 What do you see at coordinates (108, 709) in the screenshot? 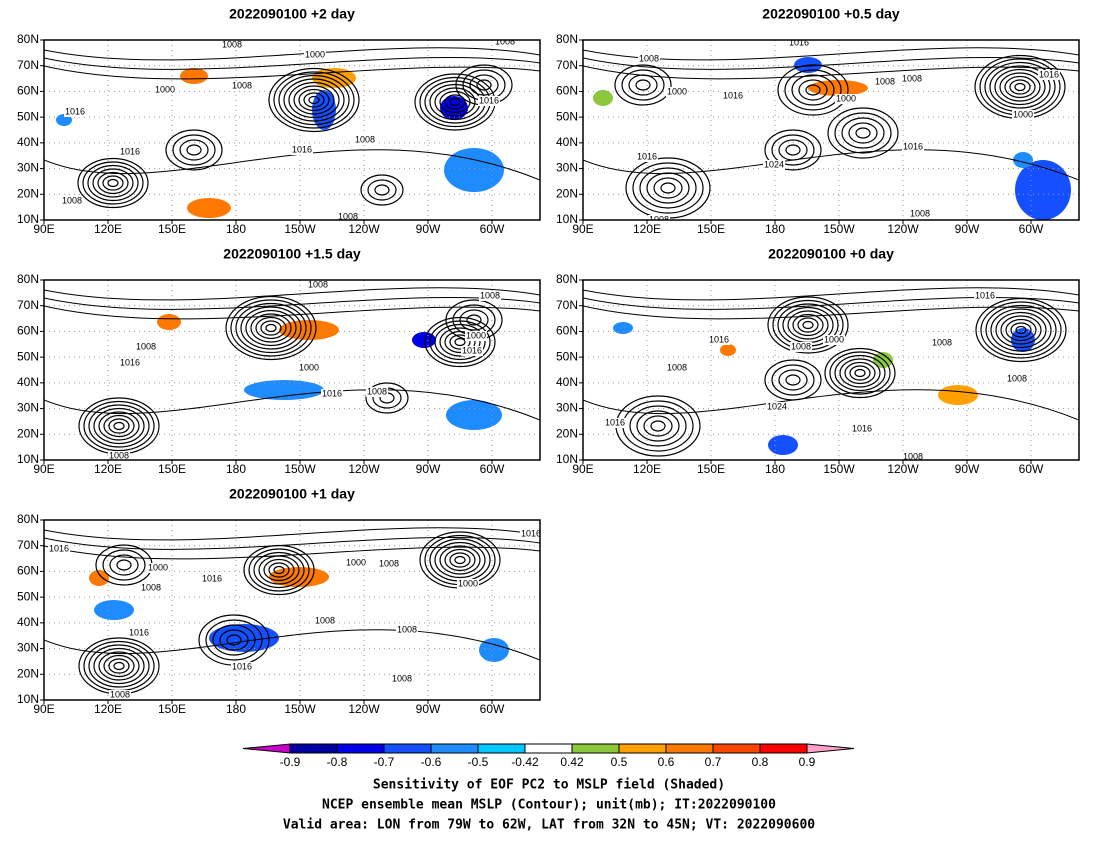
I see `lon-tick-label: 120E` at bounding box center [108, 709].